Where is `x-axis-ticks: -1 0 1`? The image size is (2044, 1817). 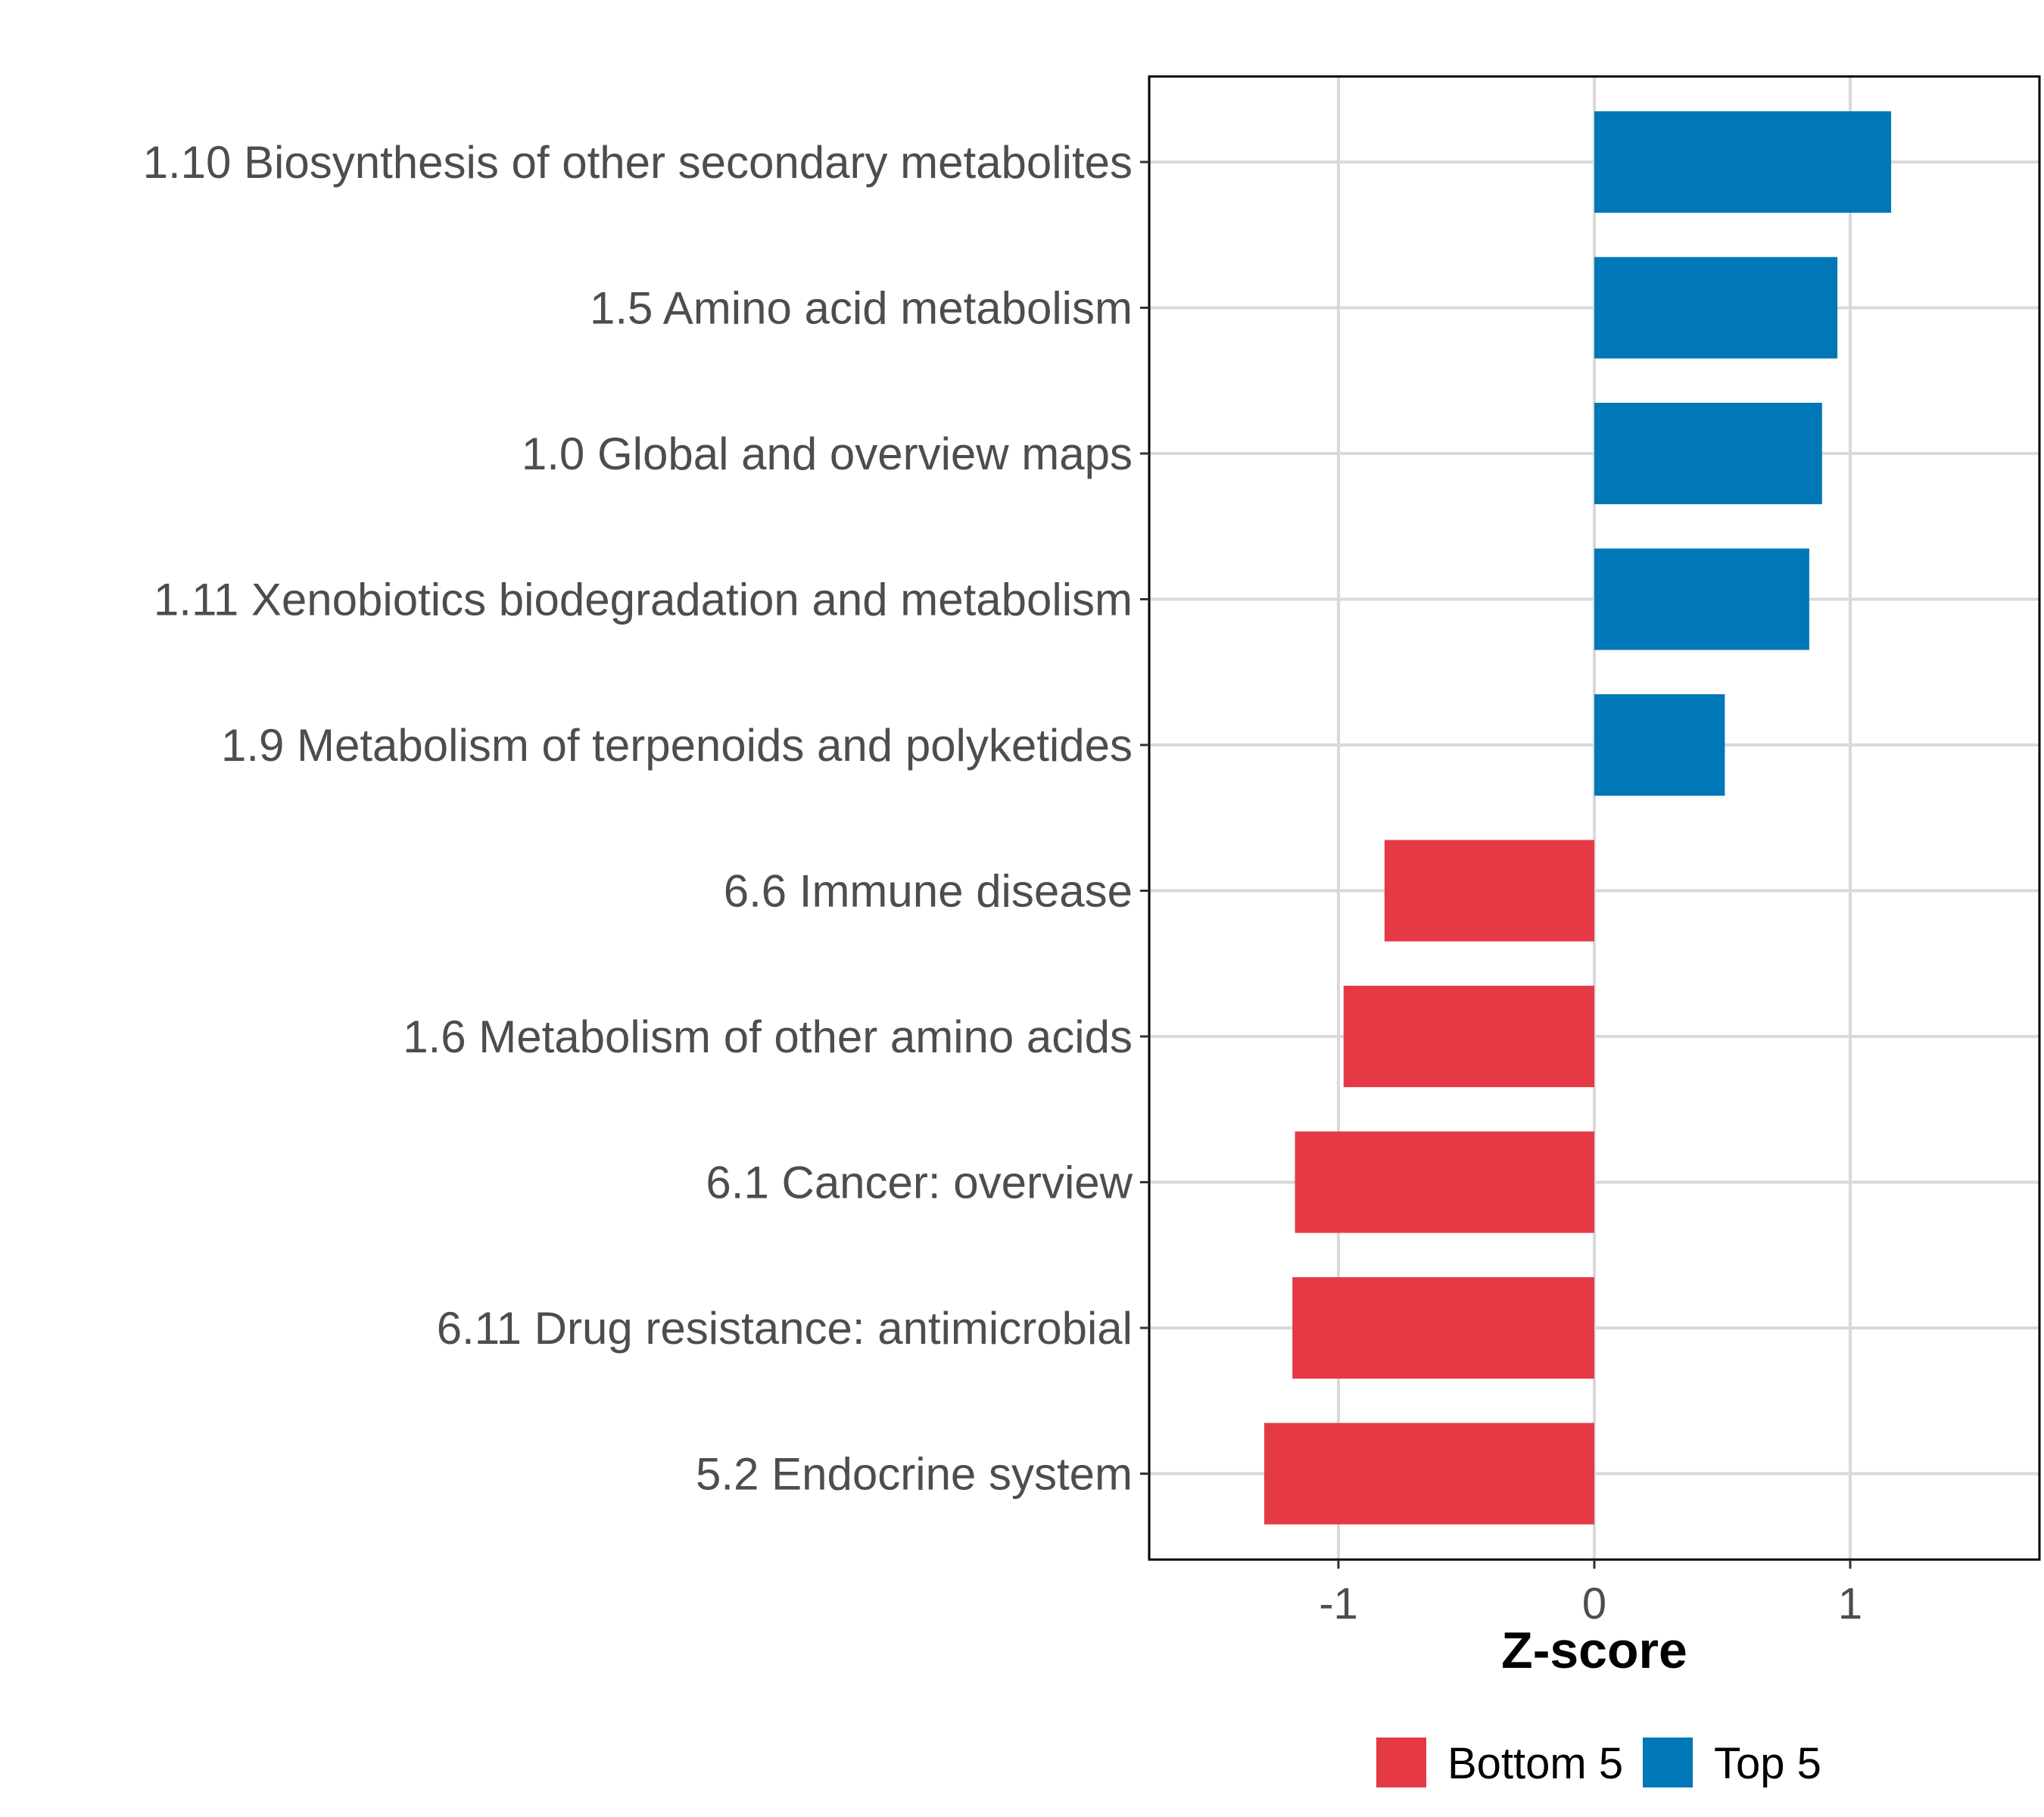 x-axis-ticks: -1 0 1 is located at coordinates (1590, 1594).